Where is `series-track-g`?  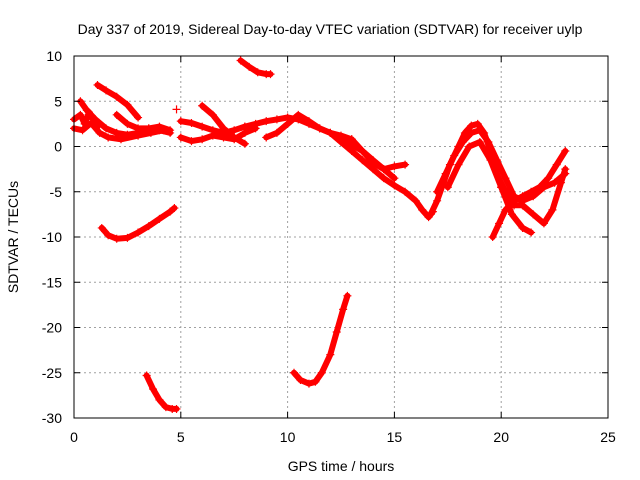 series-track-g is located at coordinates (161, 392).